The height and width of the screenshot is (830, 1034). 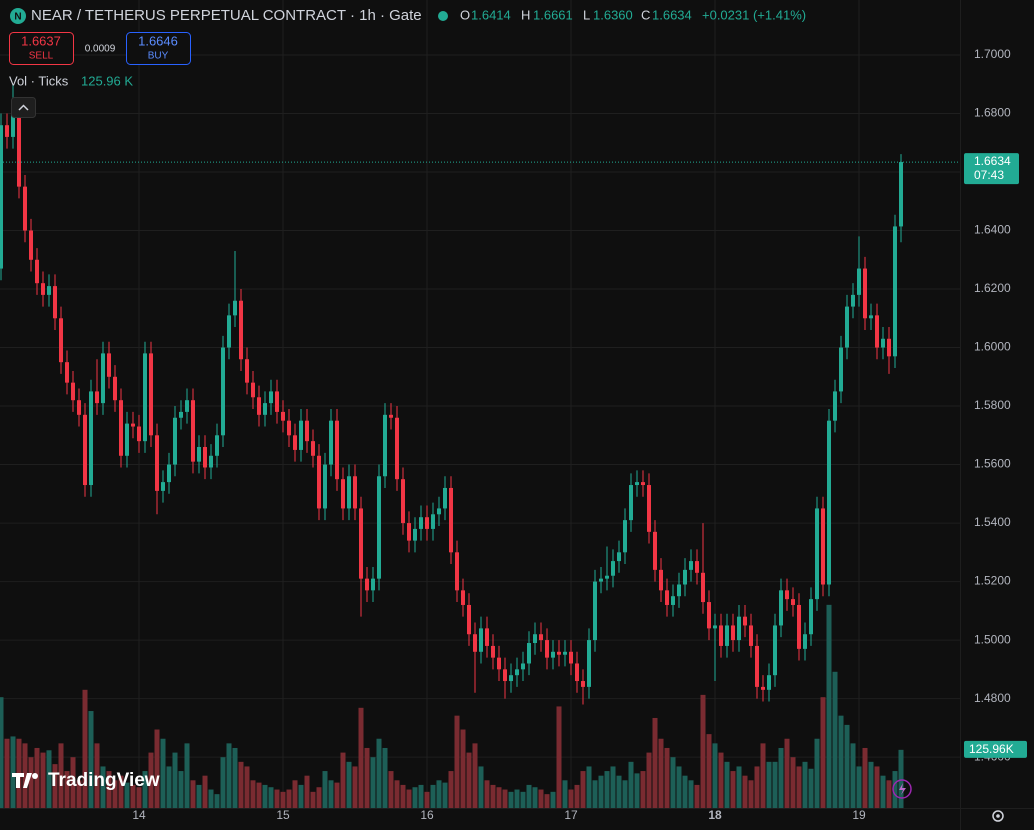 I want to click on alert-icon, so click(x=902, y=789).